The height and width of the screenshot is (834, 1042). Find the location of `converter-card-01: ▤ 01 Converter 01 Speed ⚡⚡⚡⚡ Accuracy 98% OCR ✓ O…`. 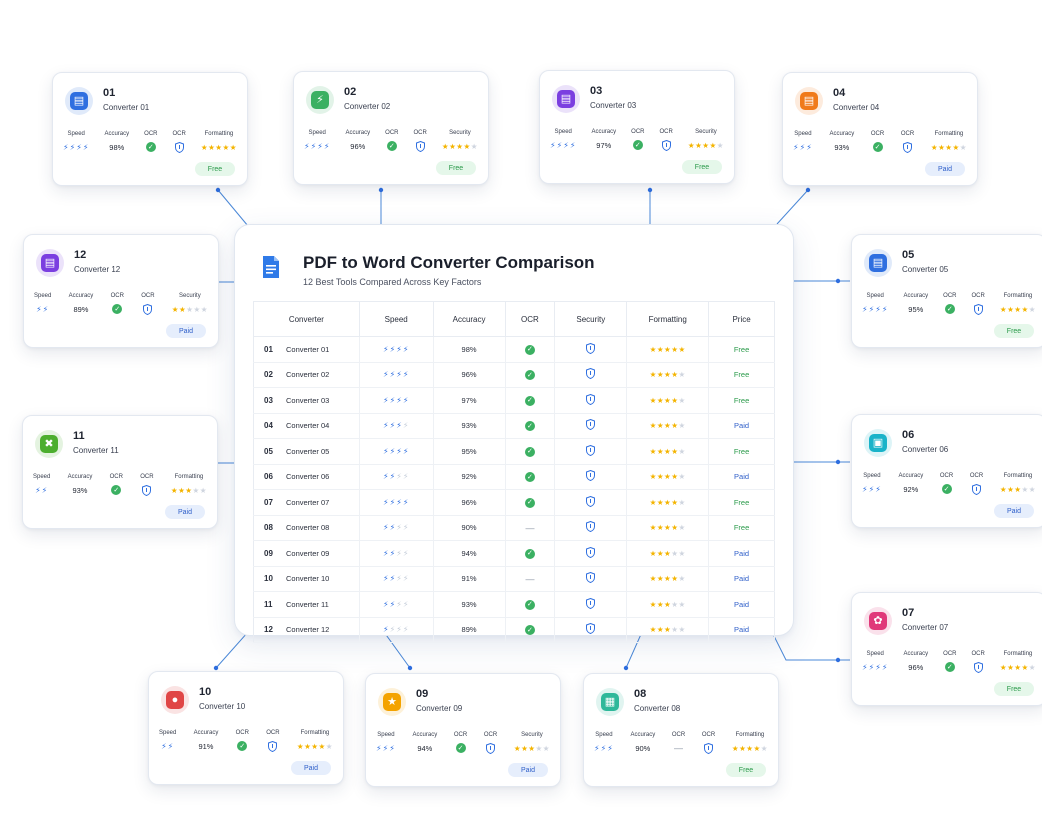

converter-card-01: ▤ 01 Converter 01 Speed ⚡⚡⚡⚡ Accuracy 98% OCR ✓ O… is located at coordinates (150, 129).